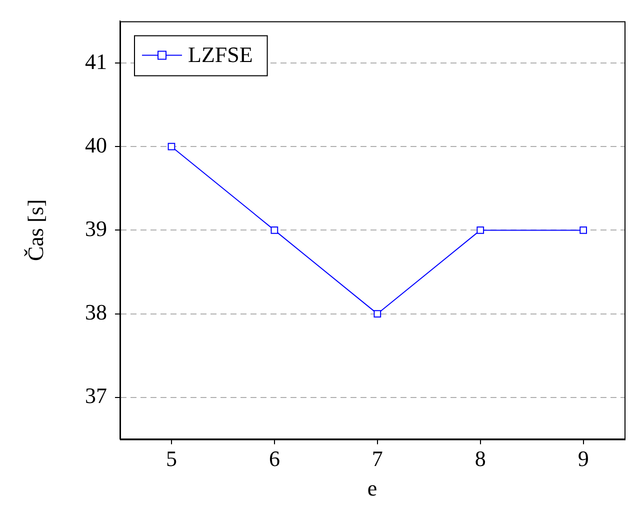 Image resolution: width=630 pixels, height=507 pixels. Describe the element at coordinates (372, 488) in the screenshot. I see `x-axis-title: e` at that location.